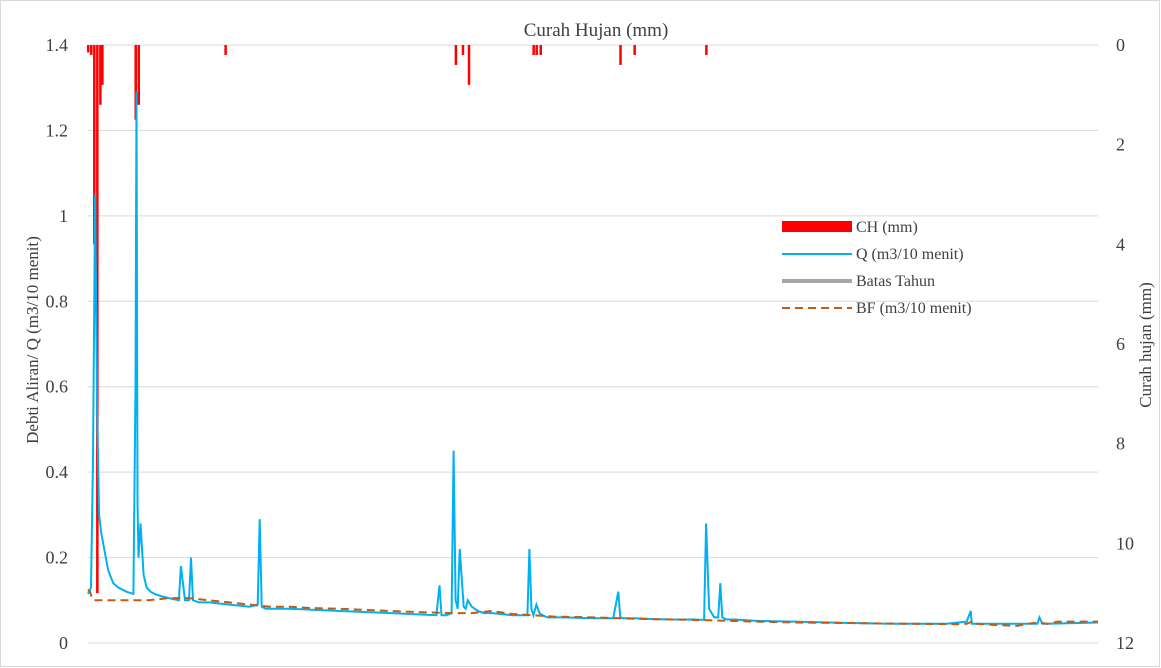  I want to click on y-tick-label: 0, so click(63, 643).